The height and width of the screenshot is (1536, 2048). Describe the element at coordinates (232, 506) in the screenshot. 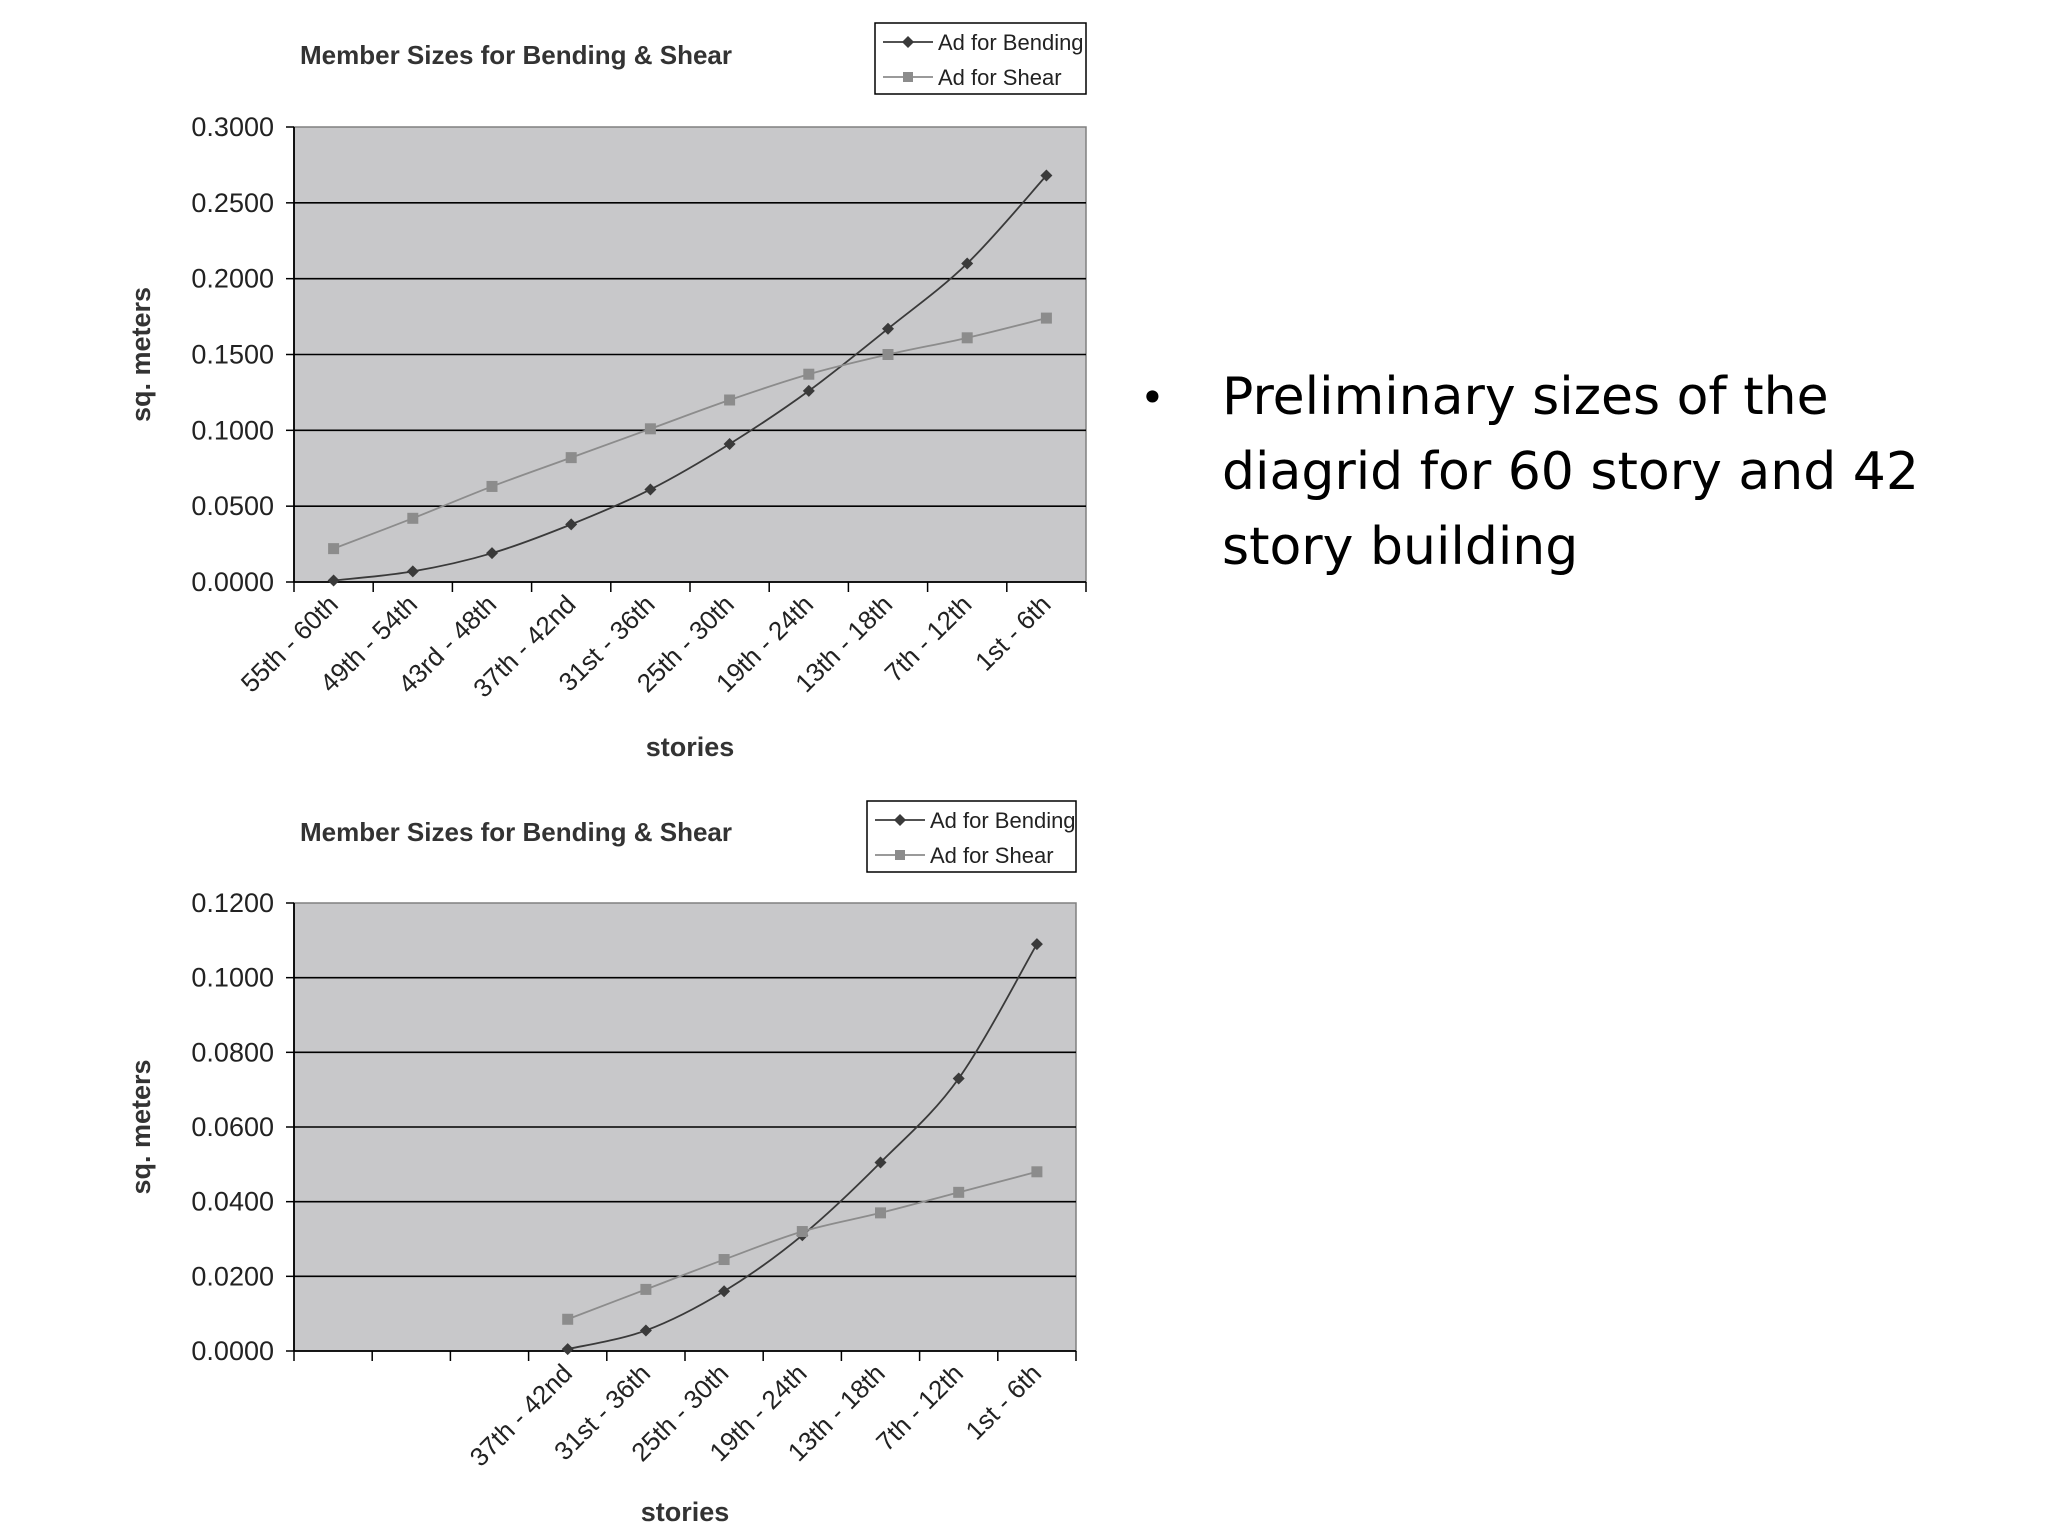

I see `y-tick-label: 0.0500` at that location.